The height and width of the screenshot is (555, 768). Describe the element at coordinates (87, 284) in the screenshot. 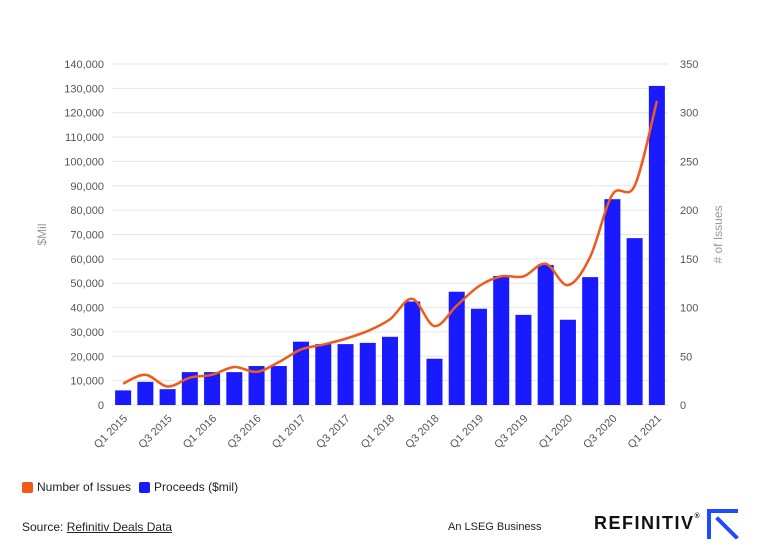

I see `y-tick-label: 50,000` at that location.